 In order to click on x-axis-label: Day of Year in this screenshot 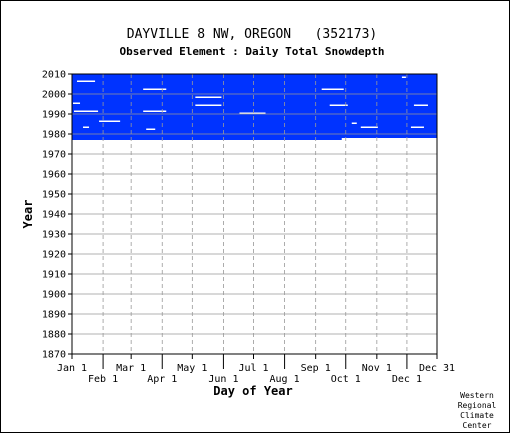, I will do `click(252, 391)`.